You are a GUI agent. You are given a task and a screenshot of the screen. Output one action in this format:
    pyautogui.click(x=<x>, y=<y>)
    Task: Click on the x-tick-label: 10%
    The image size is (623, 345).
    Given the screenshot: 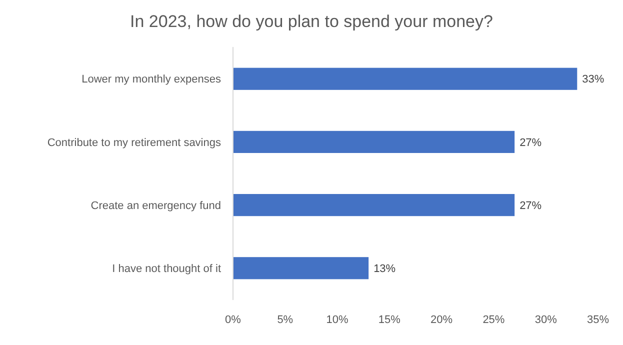 What is the action you would take?
    pyautogui.click(x=337, y=320)
    